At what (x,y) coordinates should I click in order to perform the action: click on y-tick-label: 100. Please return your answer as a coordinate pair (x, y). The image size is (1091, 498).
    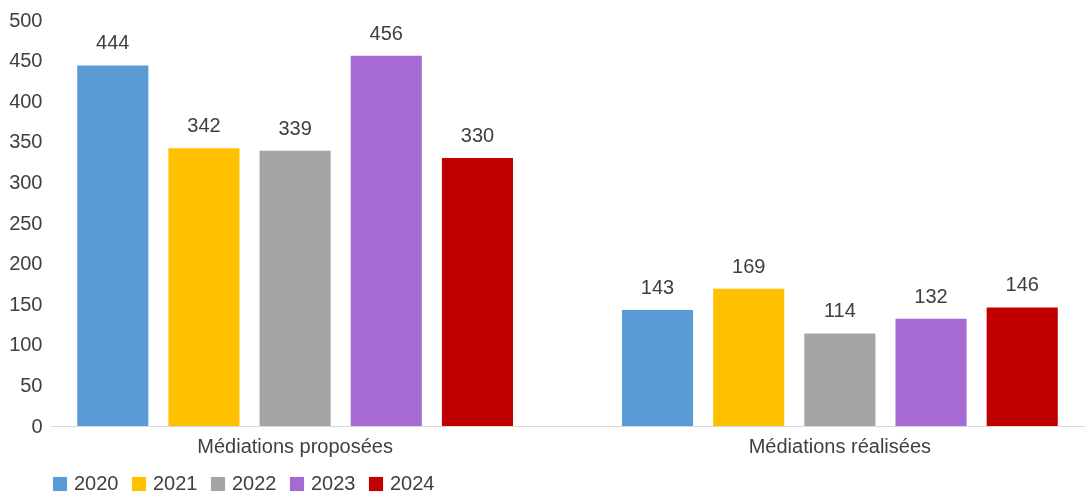
    Looking at the image, I should click on (26, 344).